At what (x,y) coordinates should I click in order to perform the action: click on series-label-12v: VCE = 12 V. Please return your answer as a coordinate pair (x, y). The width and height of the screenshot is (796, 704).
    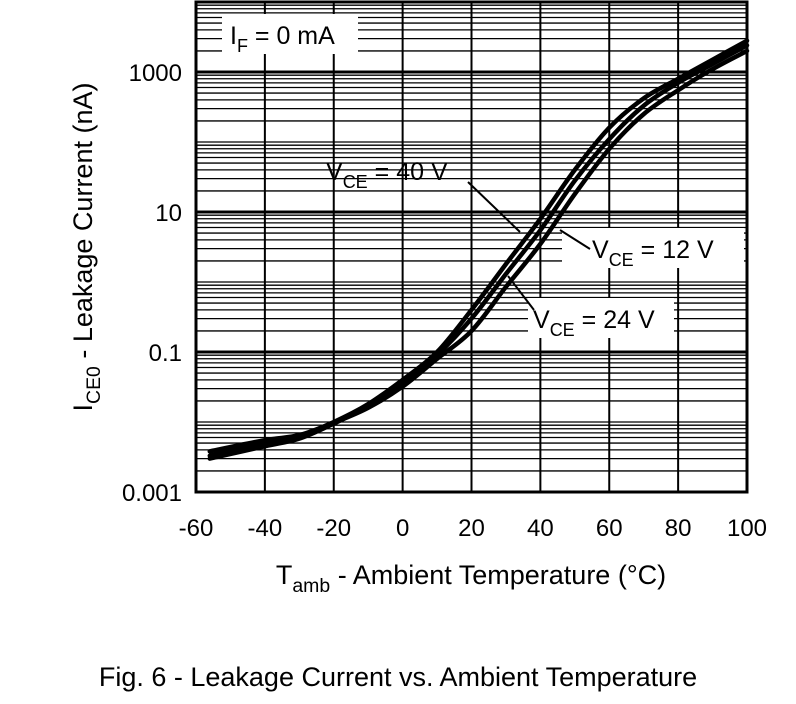
    Looking at the image, I should click on (653, 253).